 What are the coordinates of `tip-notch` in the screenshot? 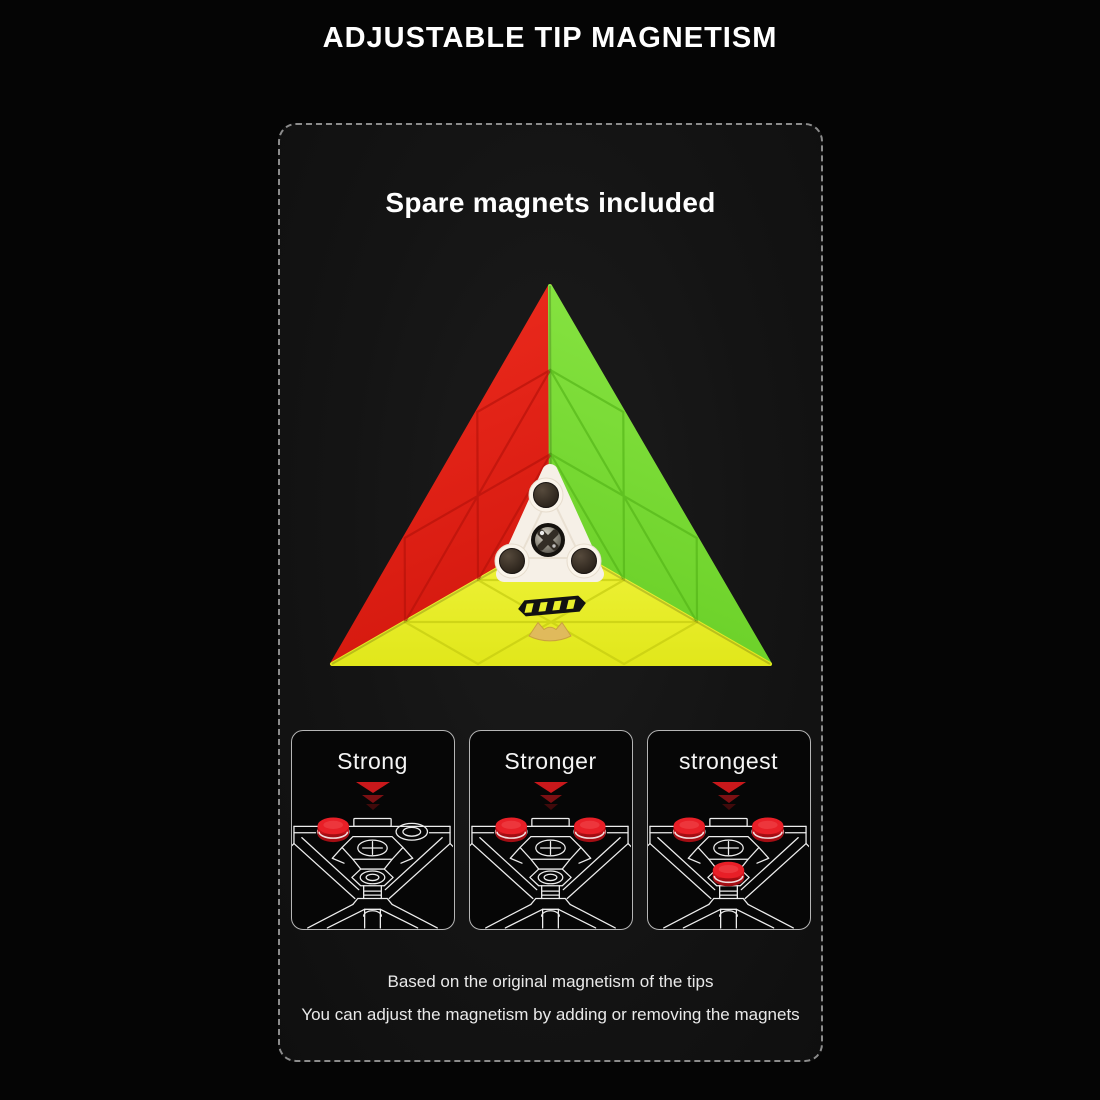 It's located at (550, 632).